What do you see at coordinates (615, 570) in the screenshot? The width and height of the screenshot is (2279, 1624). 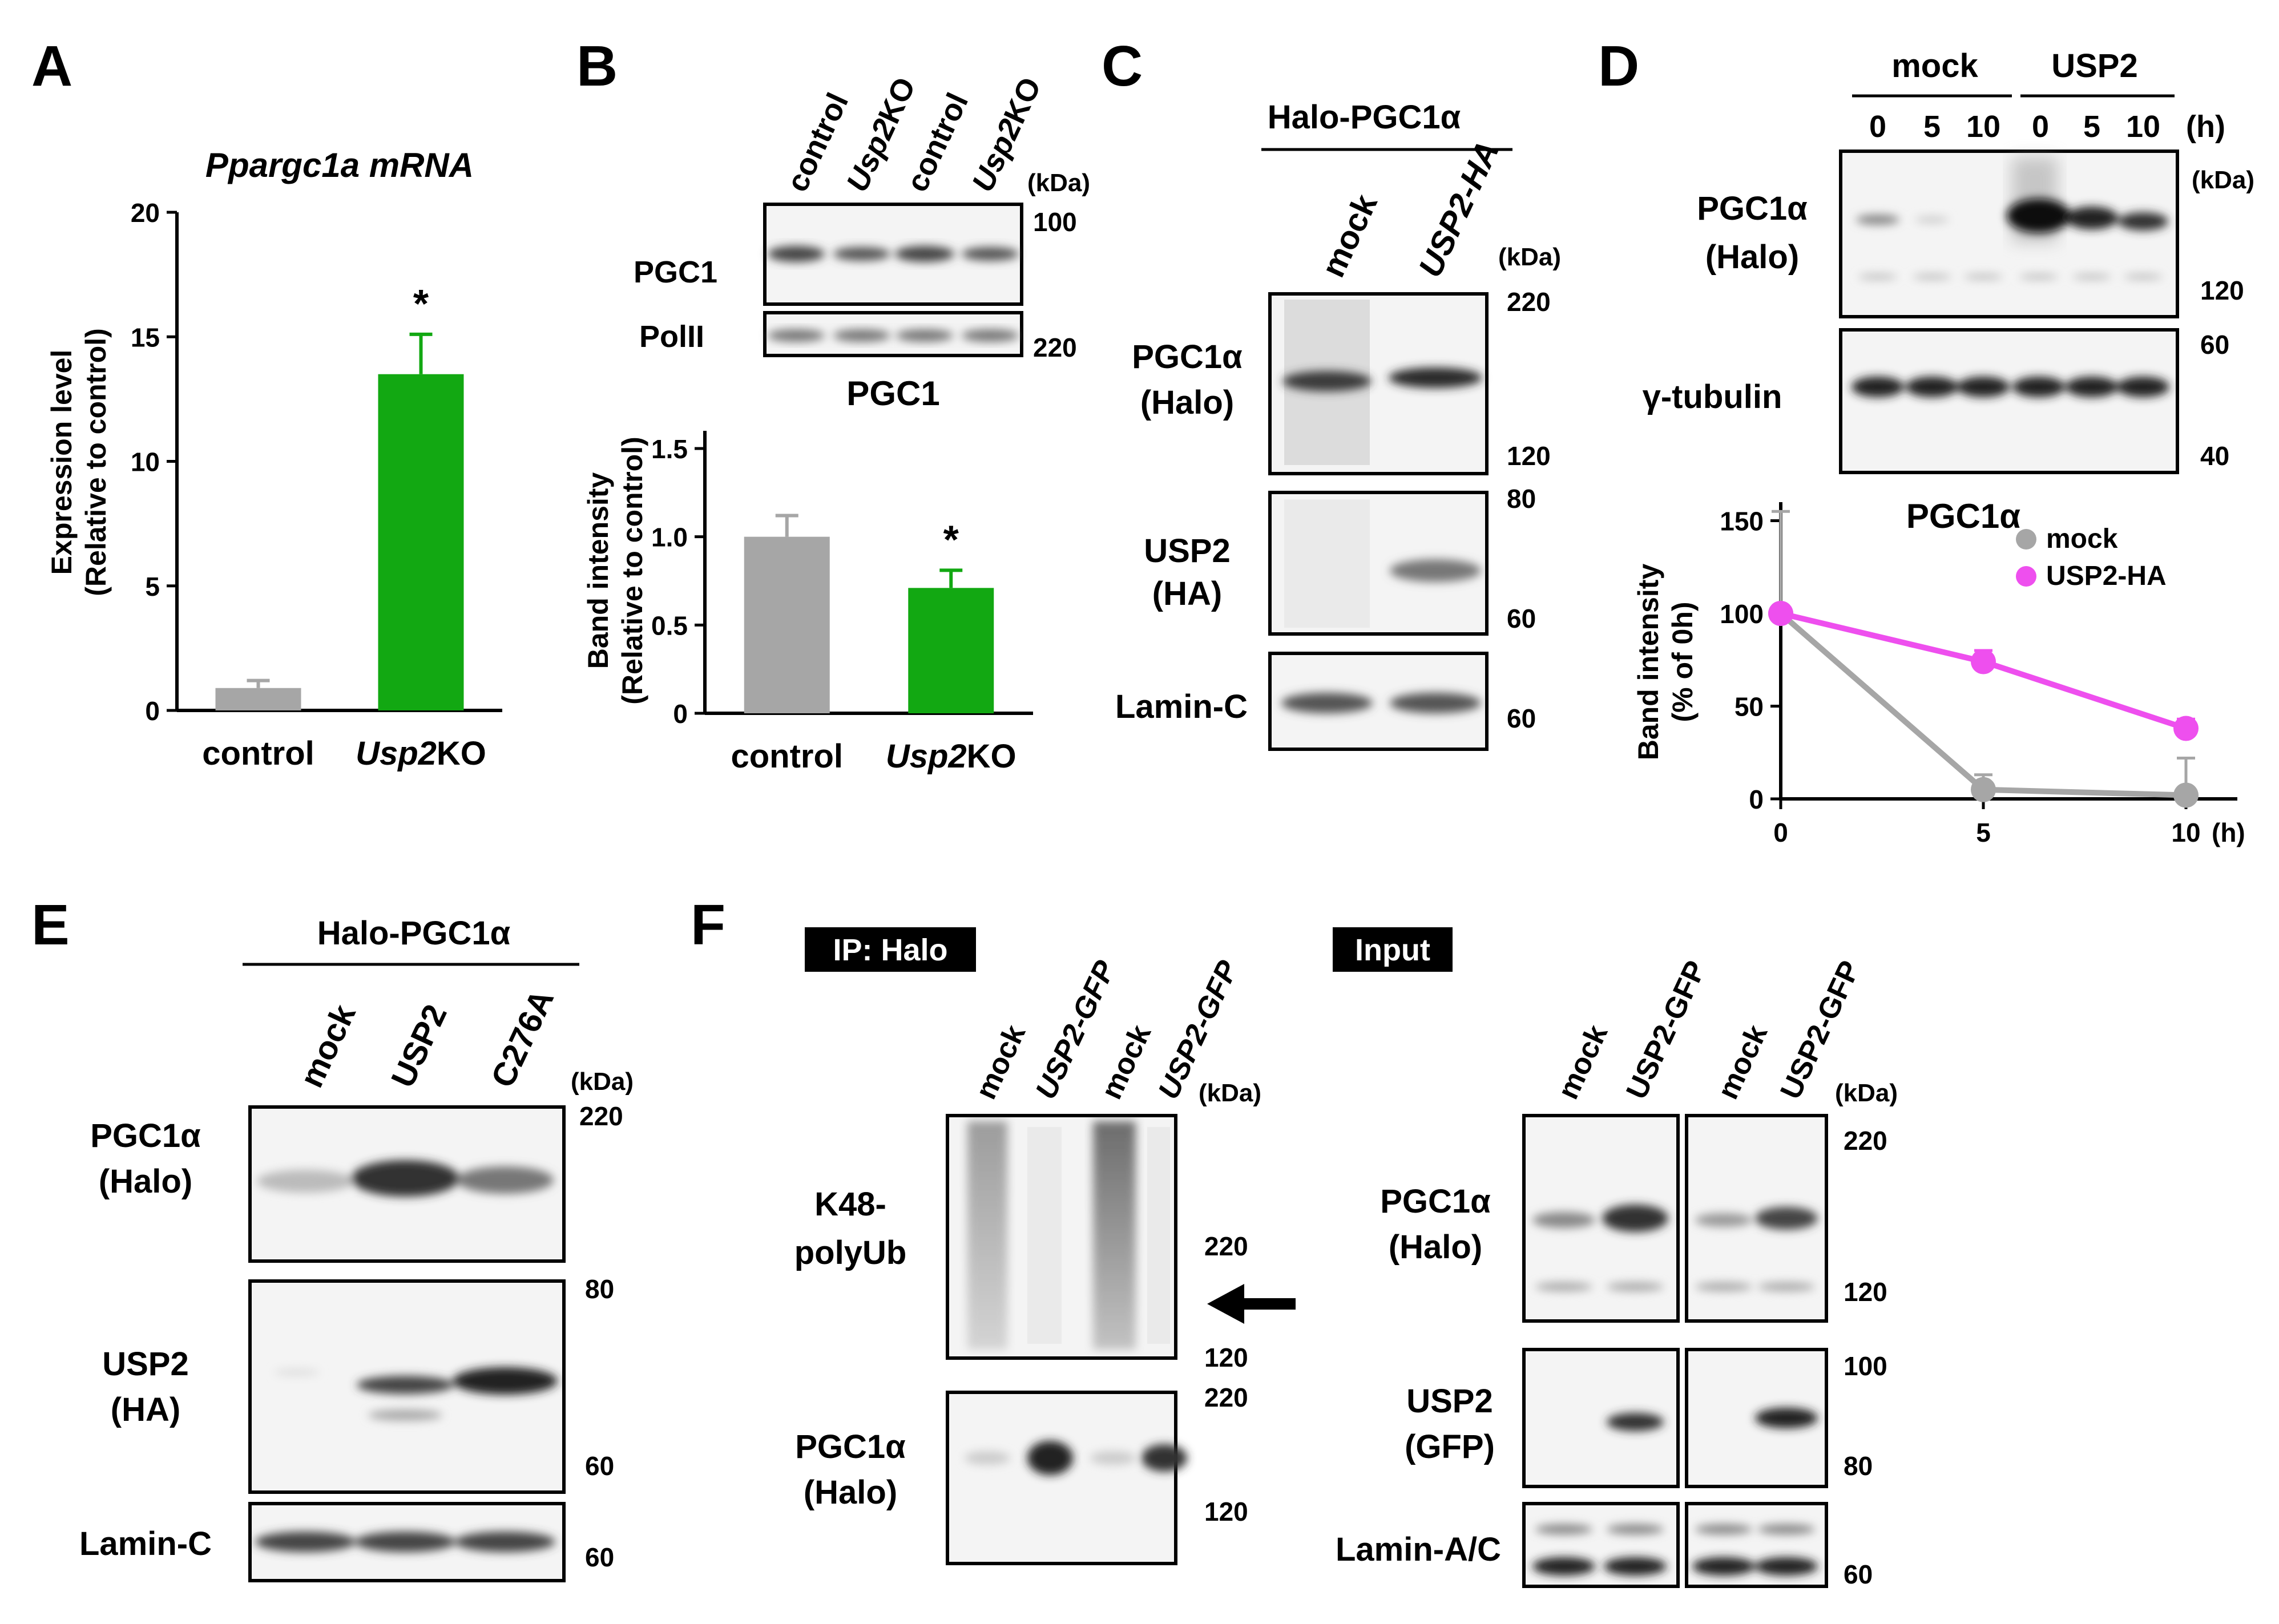 I see `y-axis-label: Band intensity (Relative to control)` at bounding box center [615, 570].